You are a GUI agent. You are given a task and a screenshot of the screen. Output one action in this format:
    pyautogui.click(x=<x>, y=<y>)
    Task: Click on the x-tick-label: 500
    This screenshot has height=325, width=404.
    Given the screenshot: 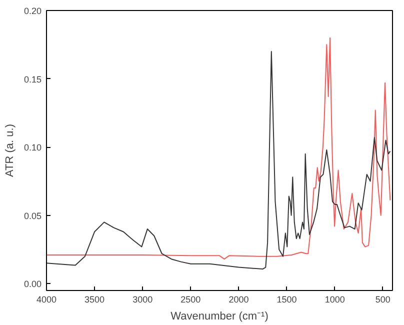 What is the action you would take?
    pyautogui.click(x=382, y=299)
    